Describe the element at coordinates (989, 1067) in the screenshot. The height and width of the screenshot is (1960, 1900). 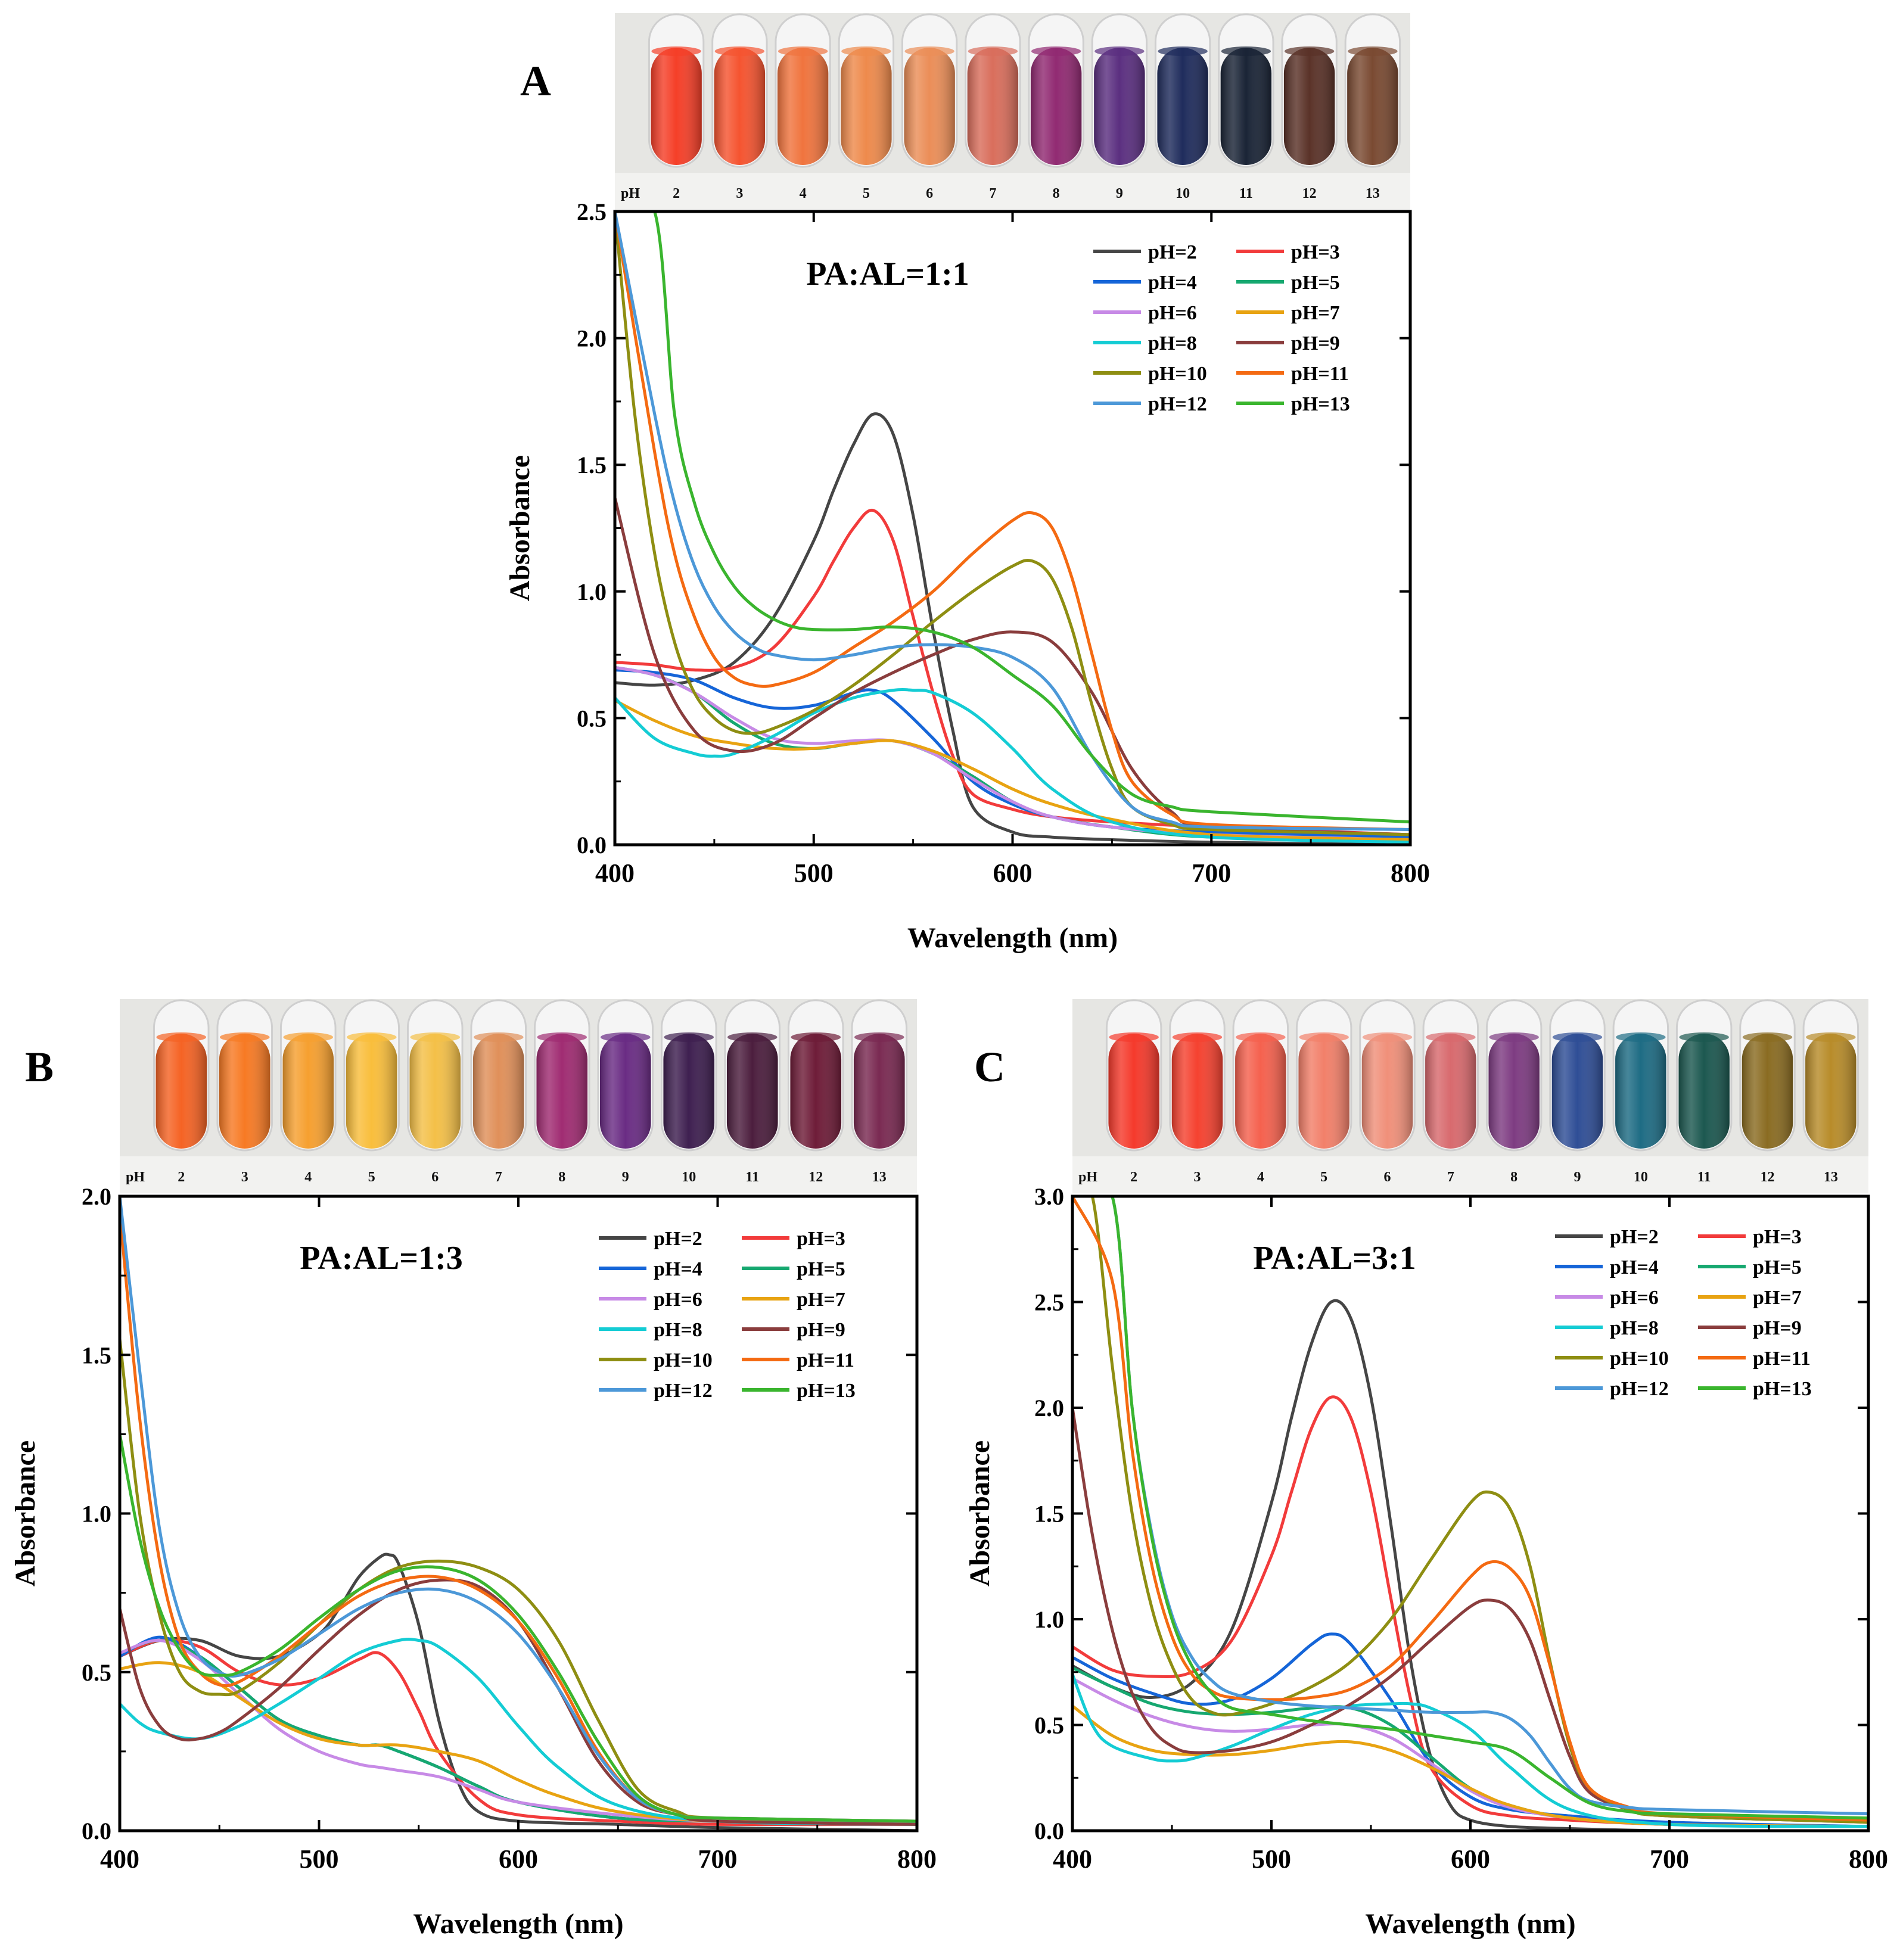
I see `panel-letter-c: C` at that location.